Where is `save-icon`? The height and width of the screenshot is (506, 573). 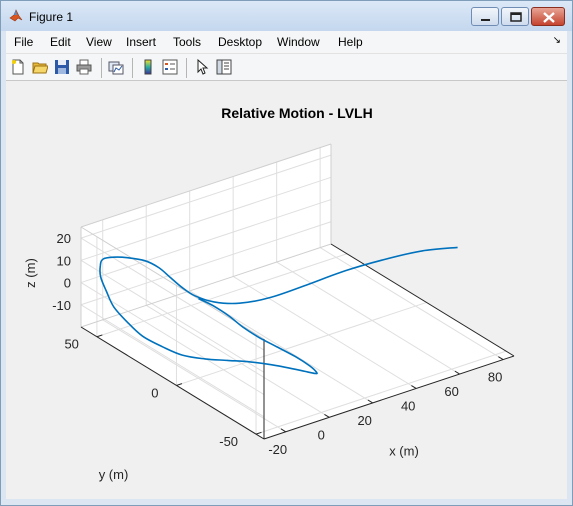
save-icon is located at coordinates (62, 67).